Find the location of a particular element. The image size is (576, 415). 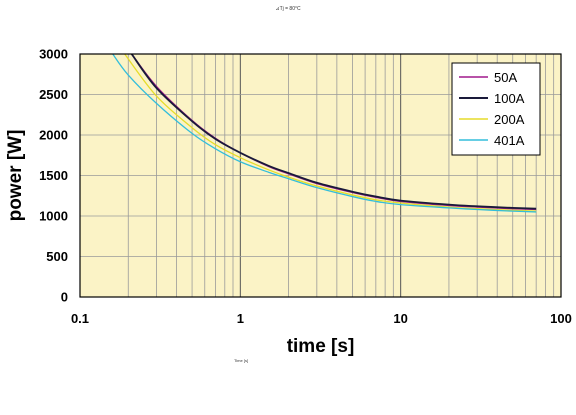

legend: 50A 100A 200A 401A is located at coordinates (496, 109).